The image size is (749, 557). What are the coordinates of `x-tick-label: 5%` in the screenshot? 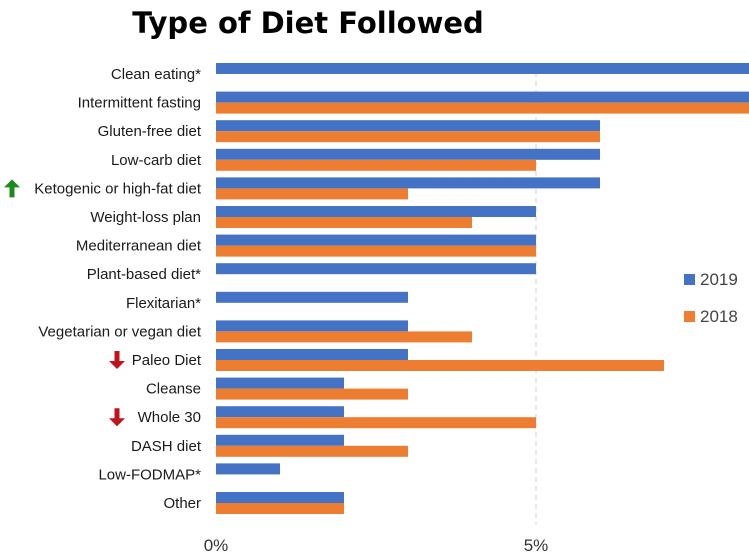 It's located at (536, 545).